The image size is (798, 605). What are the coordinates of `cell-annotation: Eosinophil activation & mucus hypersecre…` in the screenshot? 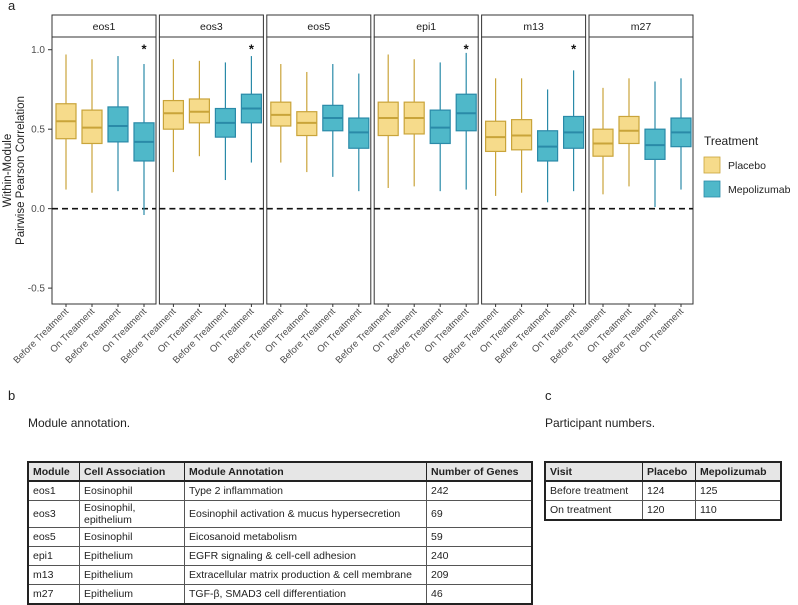 It's located at (305, 514).